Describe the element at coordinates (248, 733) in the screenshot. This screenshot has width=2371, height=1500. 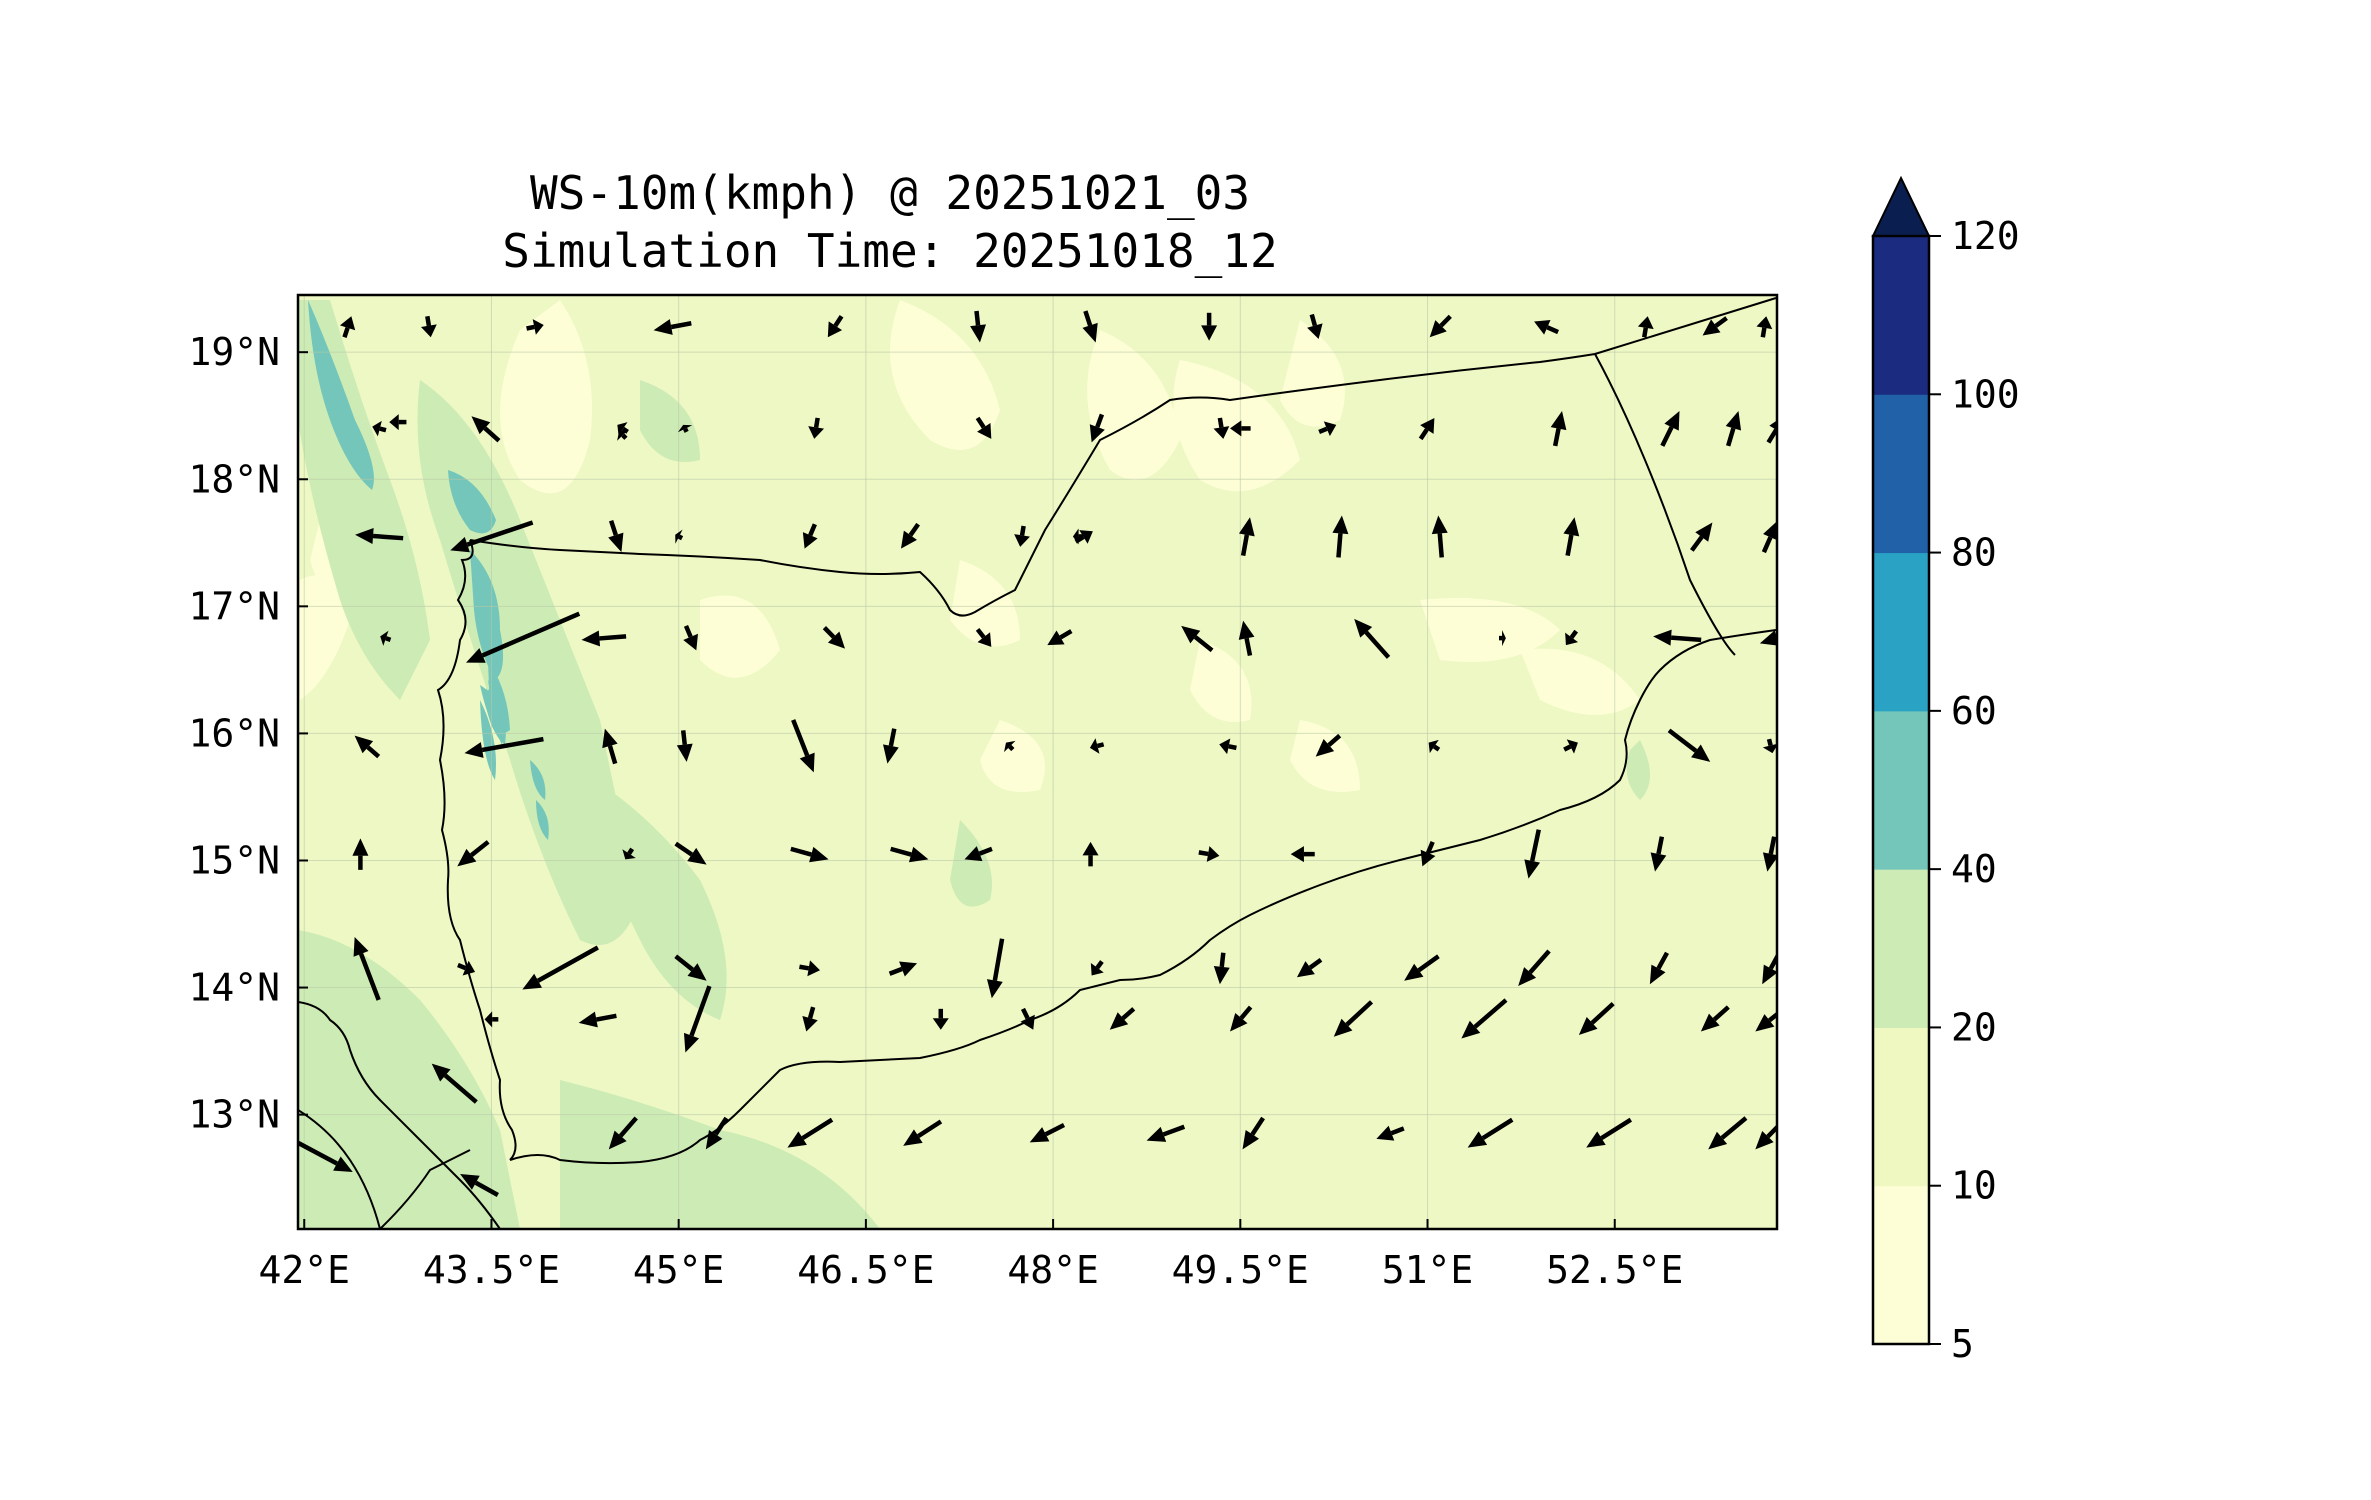
I see `latitude-axis: 13°N 14°N 15°N 16°N 17°N 18°N 19°N` at that location.